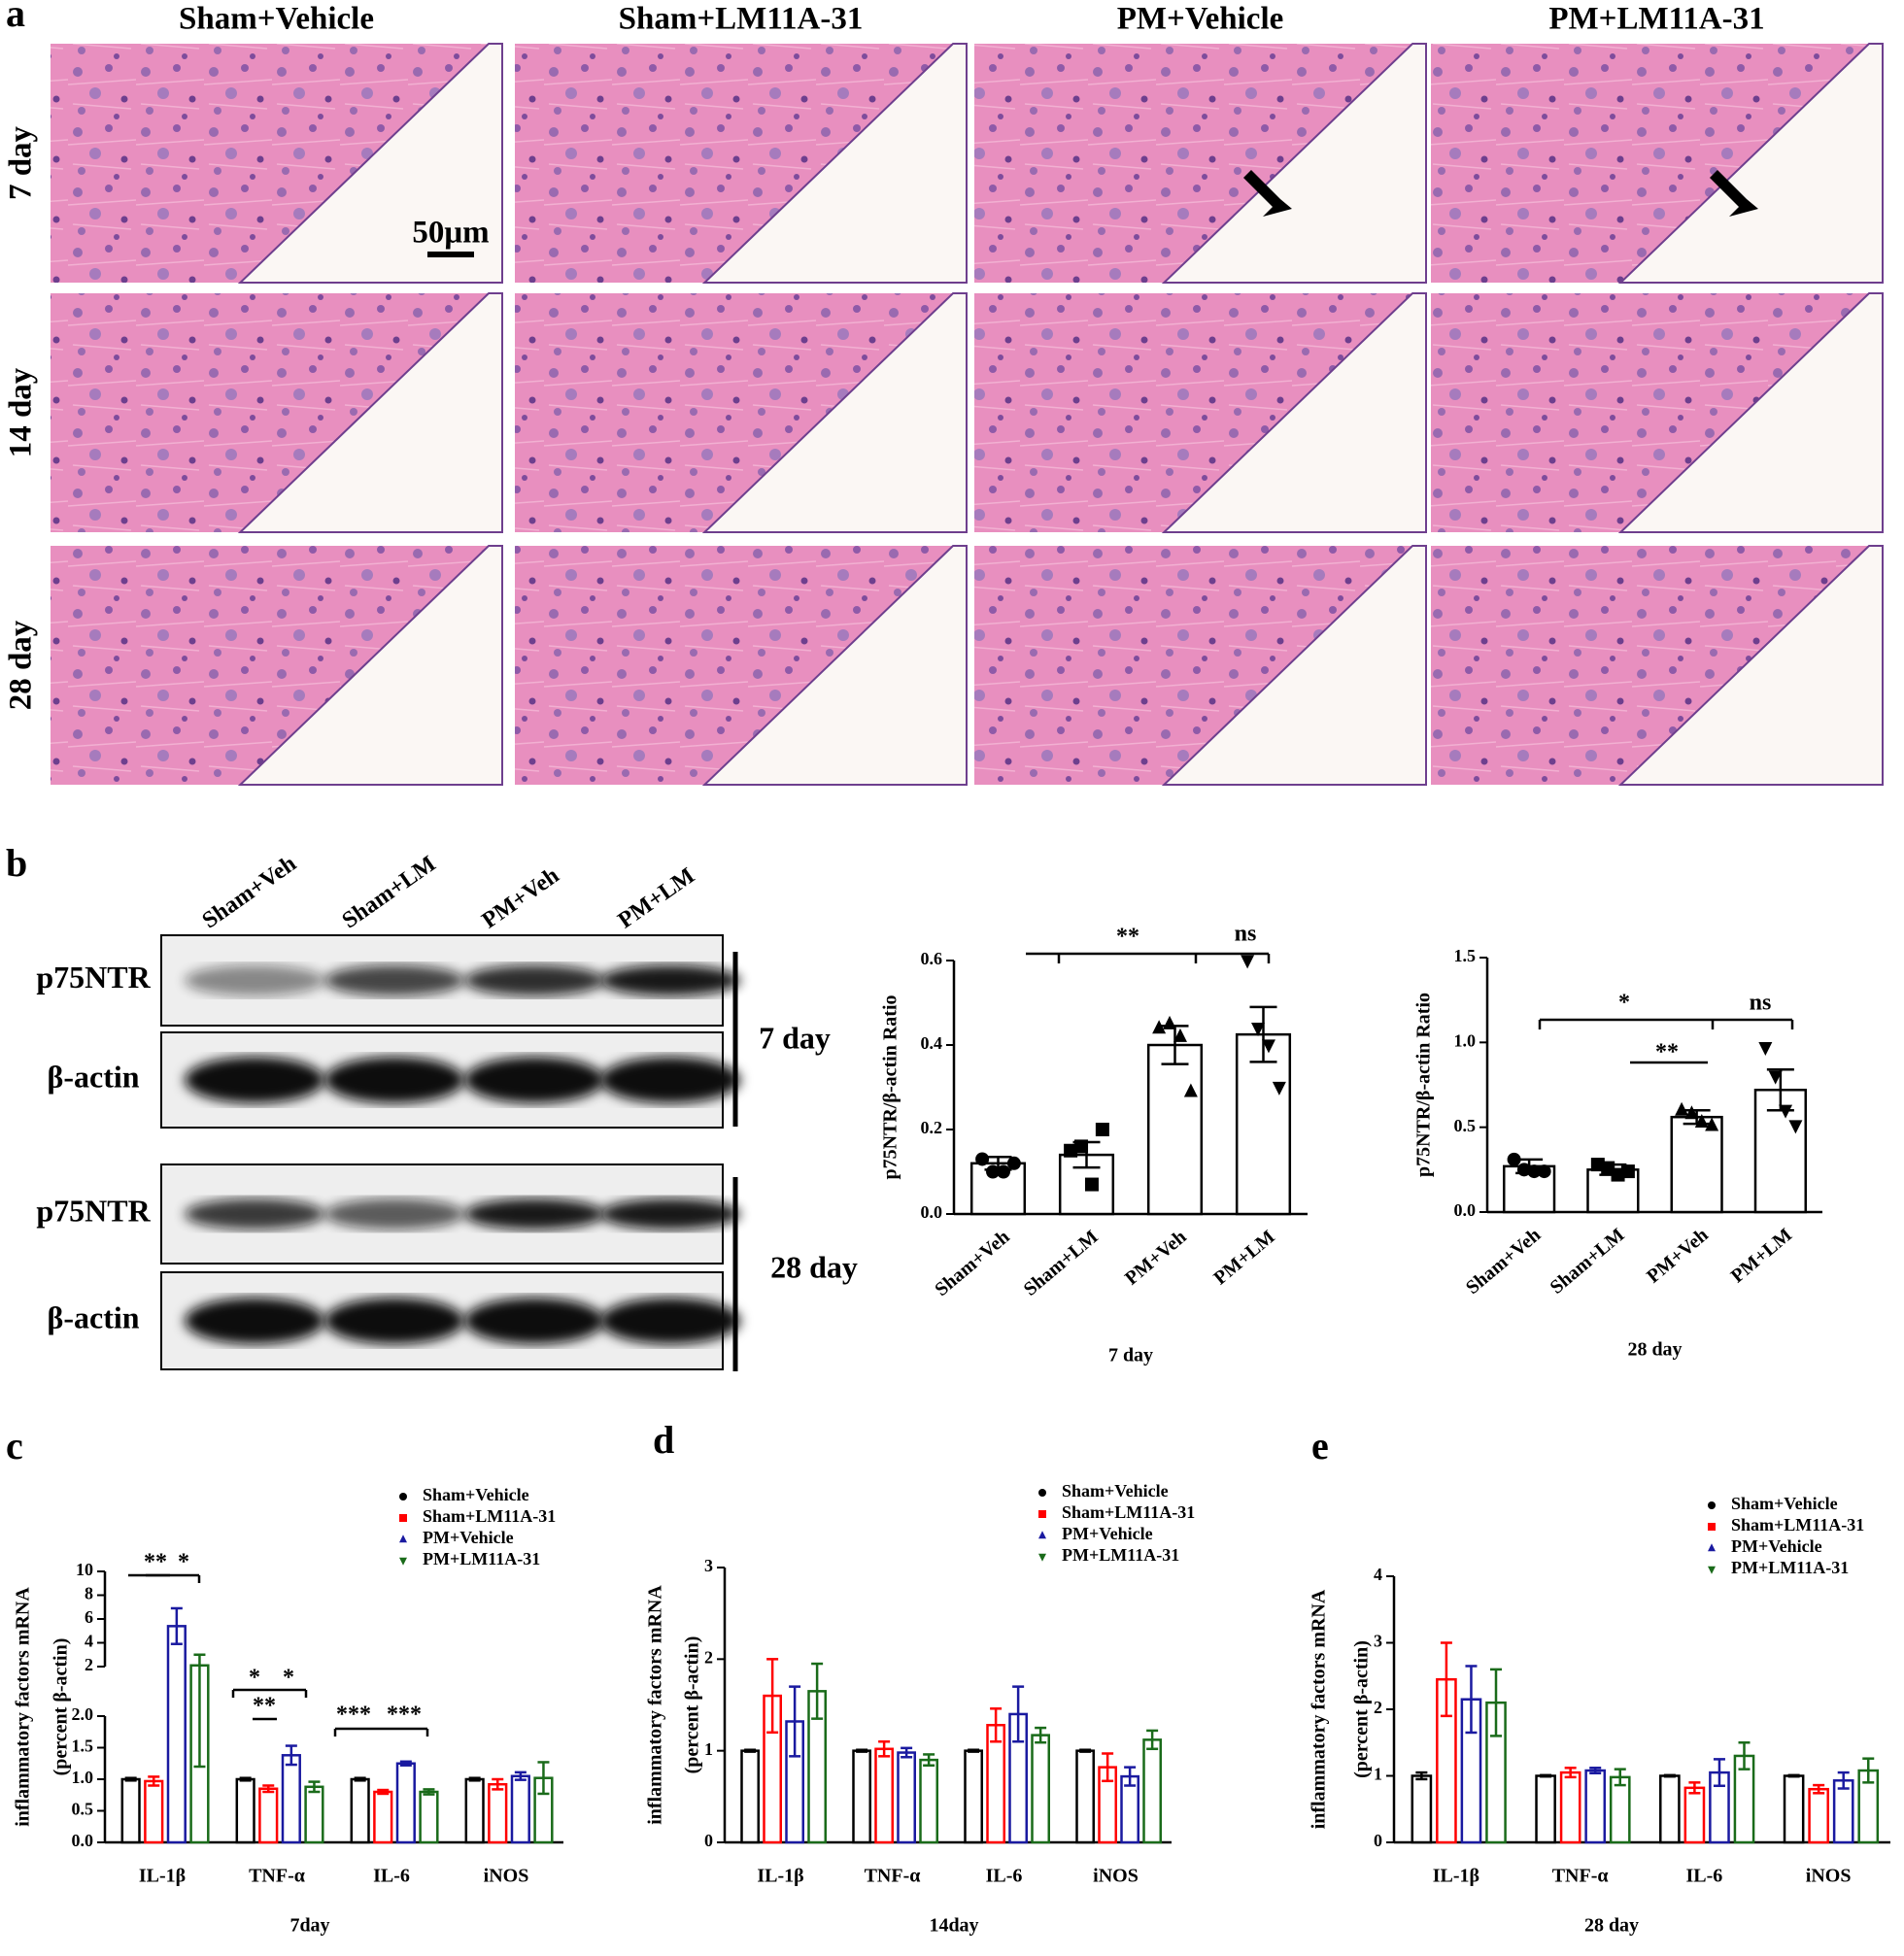 This screenshot has width=1904, height=1956. Describe the element at coordinates (1656, 19) in the screenshot. I see `column-title: PM+LM11A-31` at that location.